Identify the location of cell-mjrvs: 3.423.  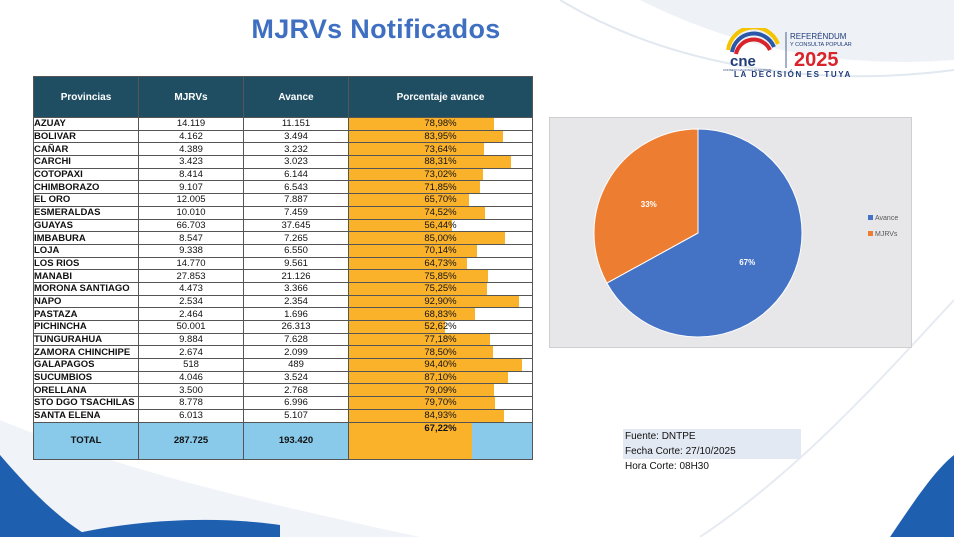
(191, 162).